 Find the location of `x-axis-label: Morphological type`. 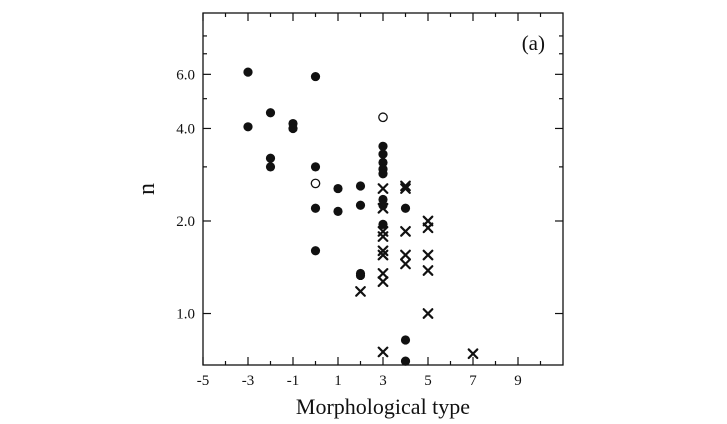

x-axis-label: Morphological type is located at coordinates (383, 406).